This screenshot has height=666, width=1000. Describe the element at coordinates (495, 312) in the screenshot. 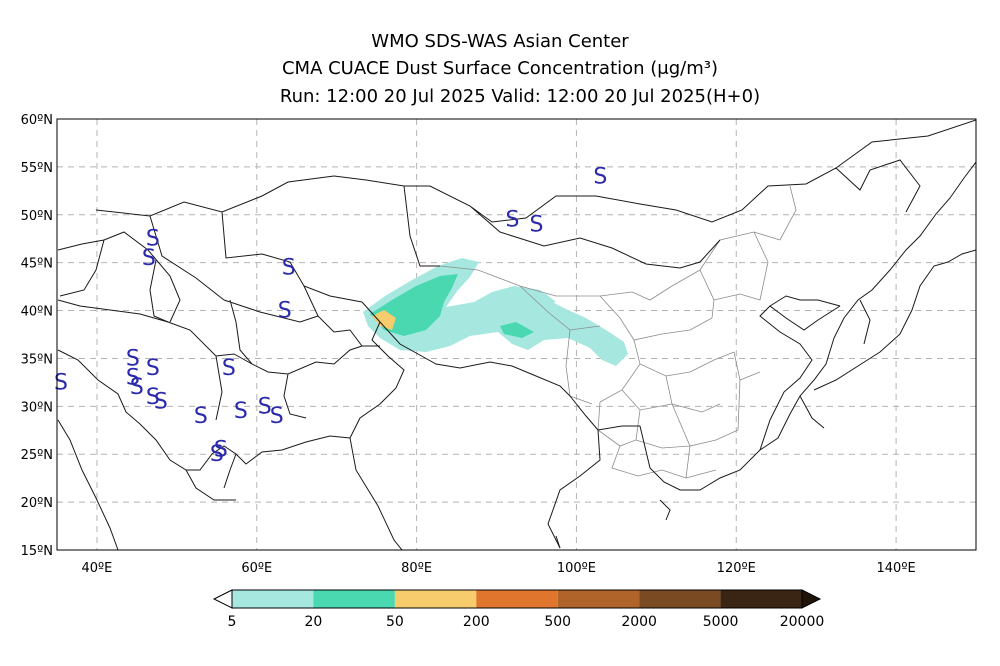

I see `dust-concentration-areas` at that location.